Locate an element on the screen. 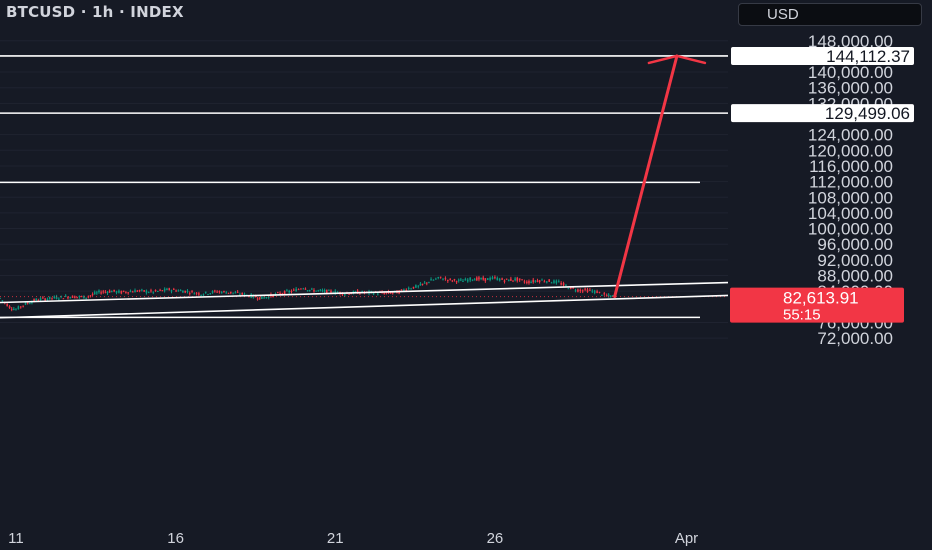 This screenshot has width=932, height=550. projection-arrow is located at coordinates (646, 176).